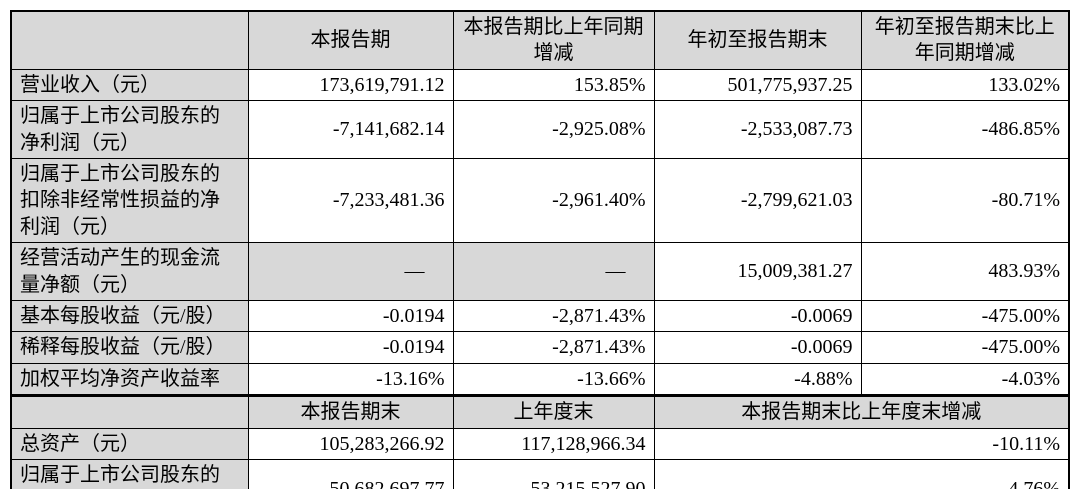 Image resolution: width=1080 pixels, height=489 pixels. I want to click on cell-current-period-yoy: -2,961.40%, so click(553, 200).